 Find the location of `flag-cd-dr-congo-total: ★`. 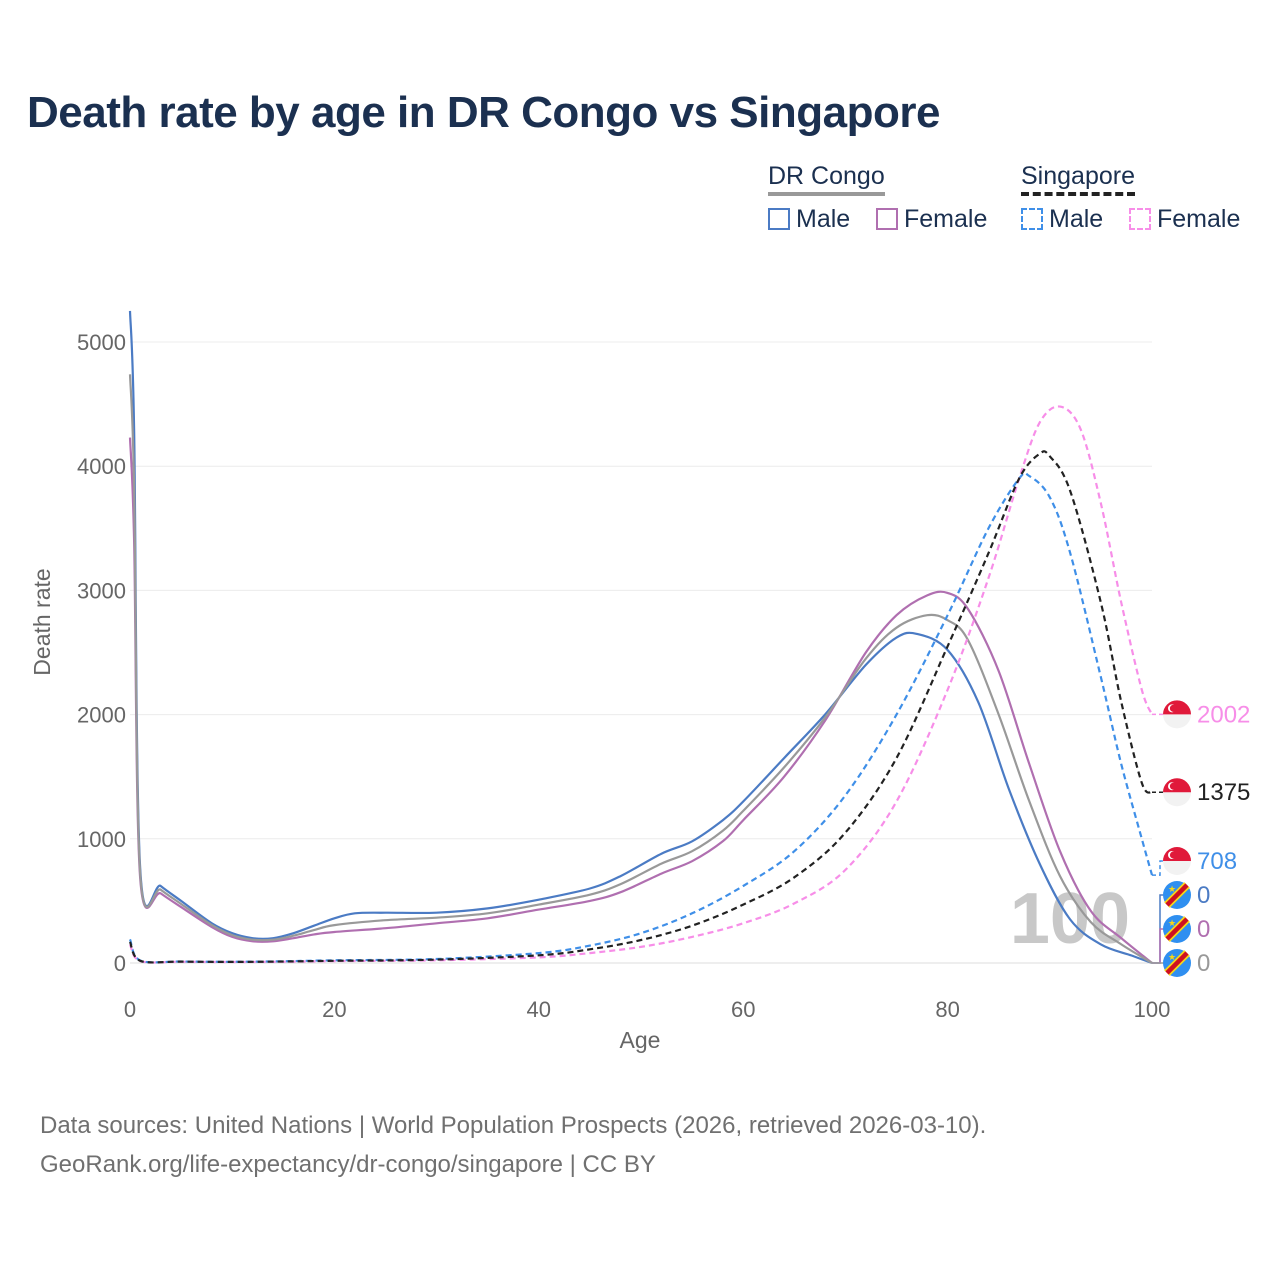

flag-cd-dr-congo-total: ★ is located at coordinates (1177, 963).